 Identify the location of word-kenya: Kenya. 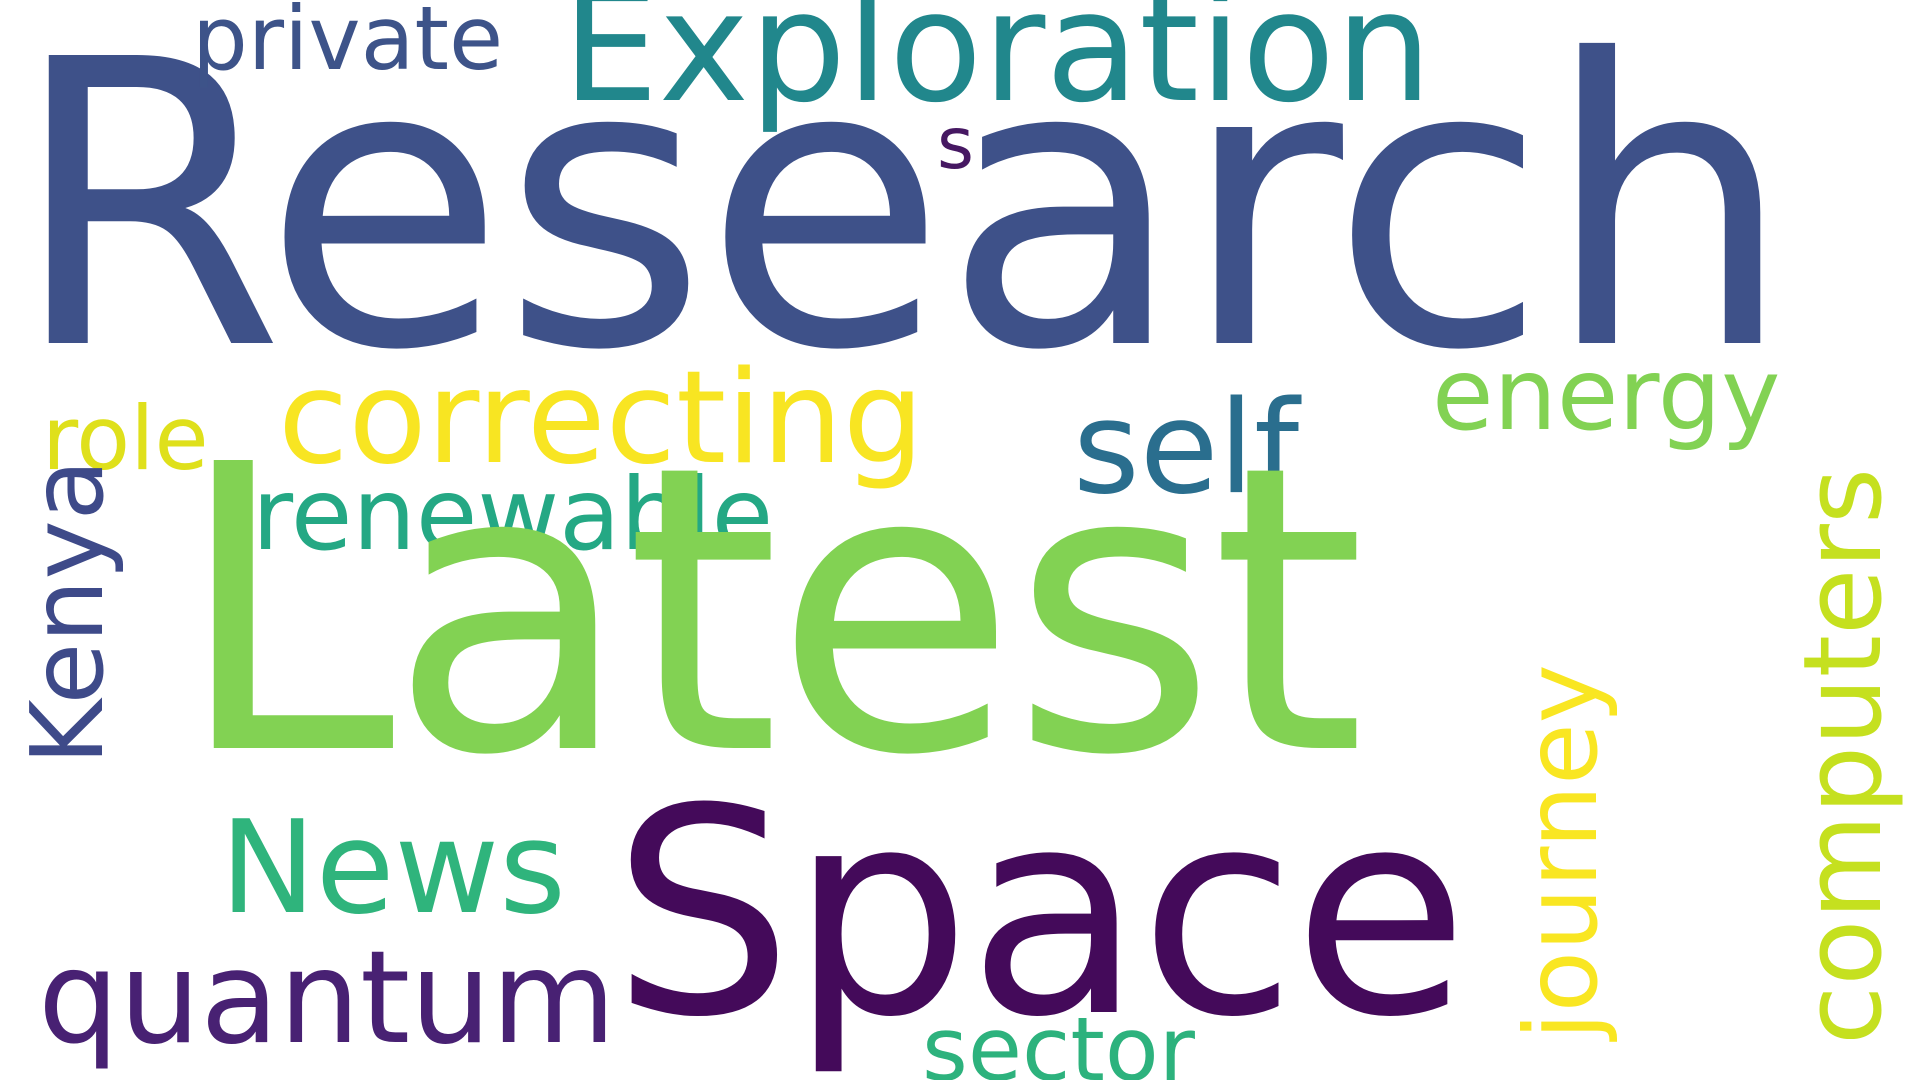
(67, 612).